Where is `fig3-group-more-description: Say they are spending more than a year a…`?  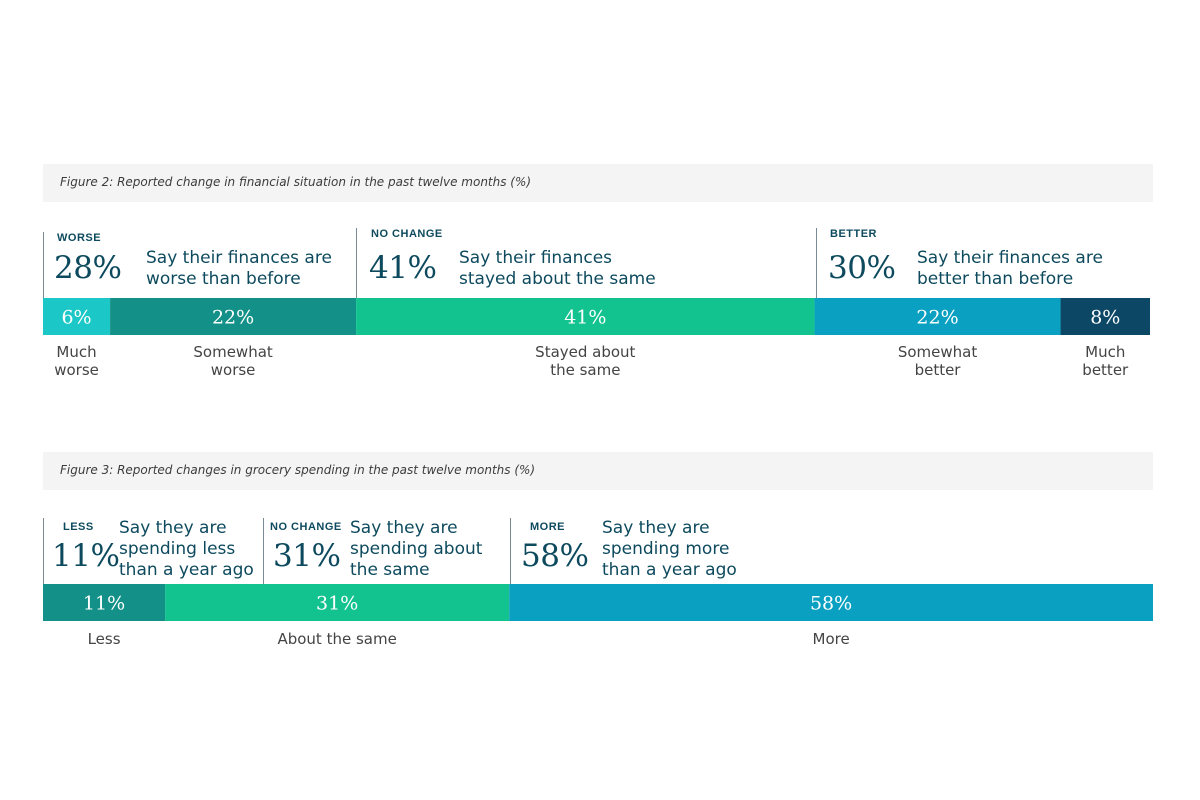
fig3-group-more-description: Say they are spending more than a year a… is located at coordinates (669, 549).